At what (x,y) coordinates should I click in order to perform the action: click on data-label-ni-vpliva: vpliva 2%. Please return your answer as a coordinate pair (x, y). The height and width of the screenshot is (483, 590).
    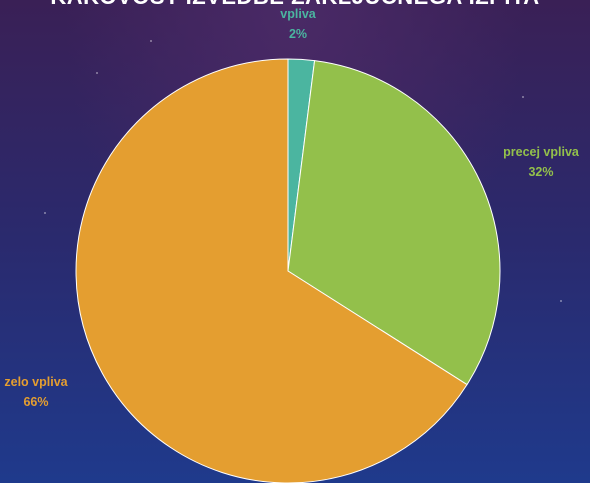
    Looking at the image, I should click on (298, 24).